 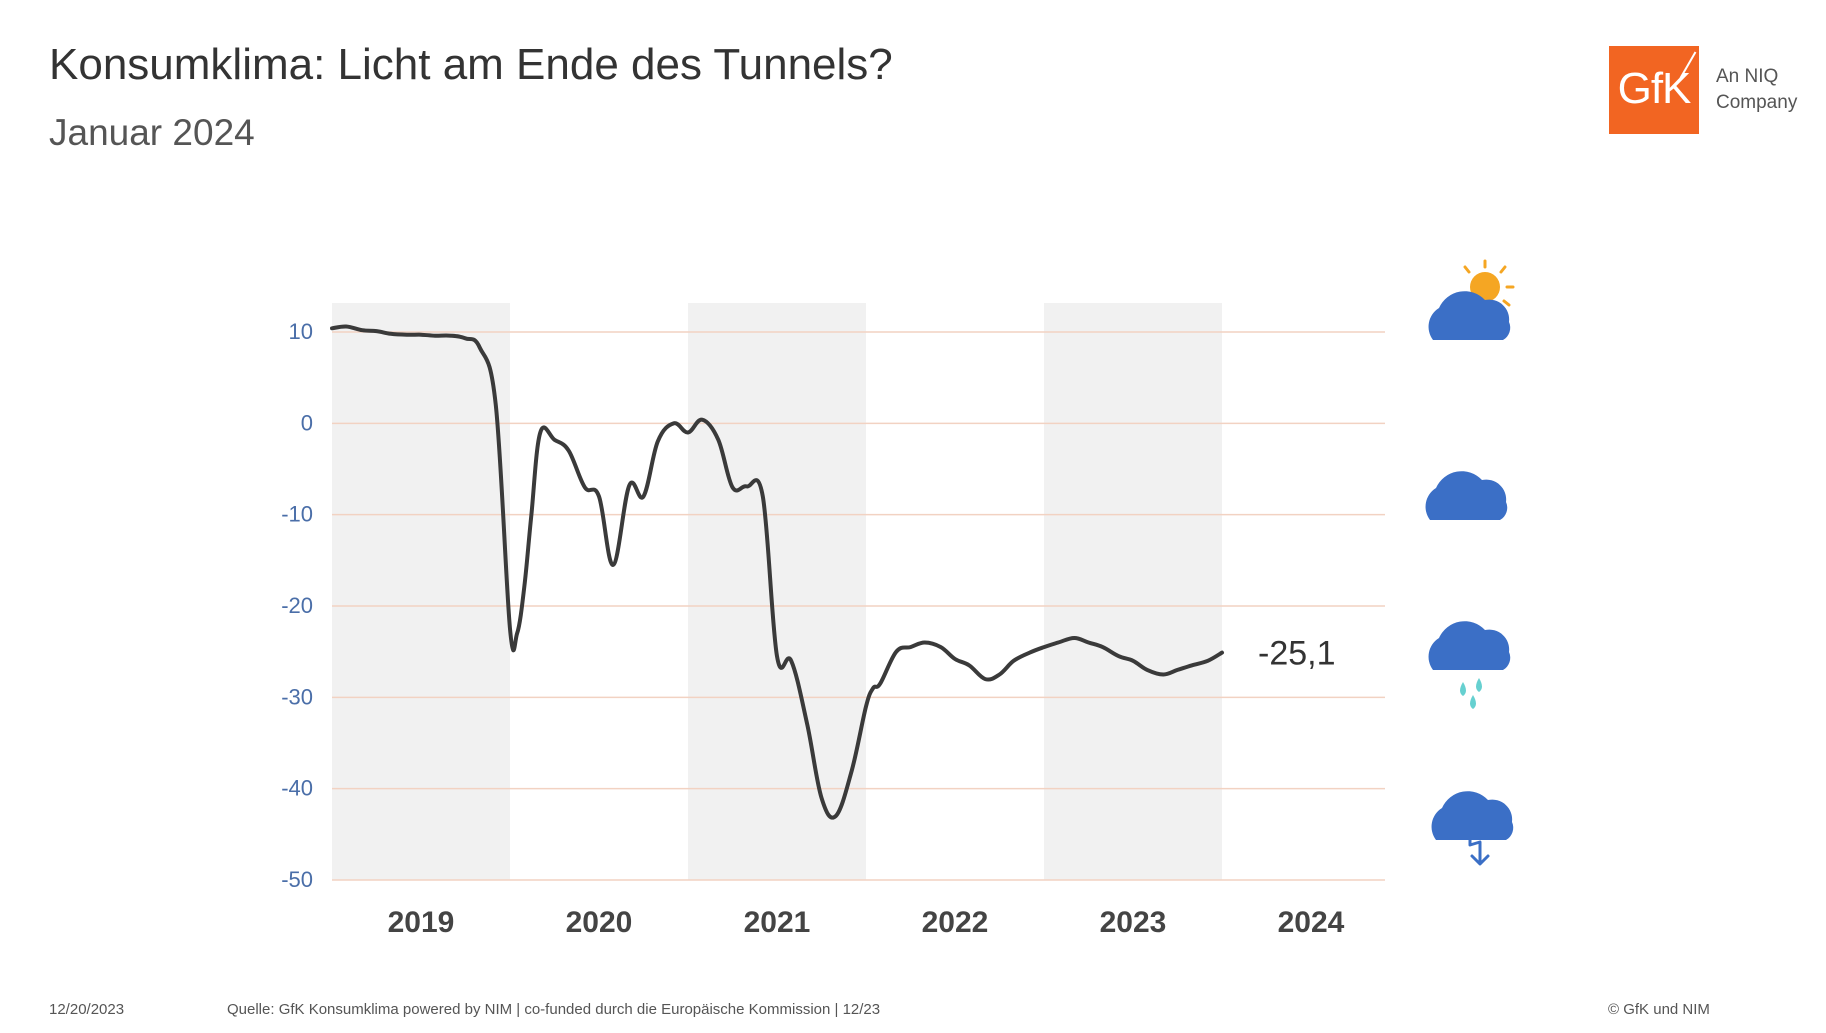 I want to click on y-tick-label: -40, so click(x=297, y=788).